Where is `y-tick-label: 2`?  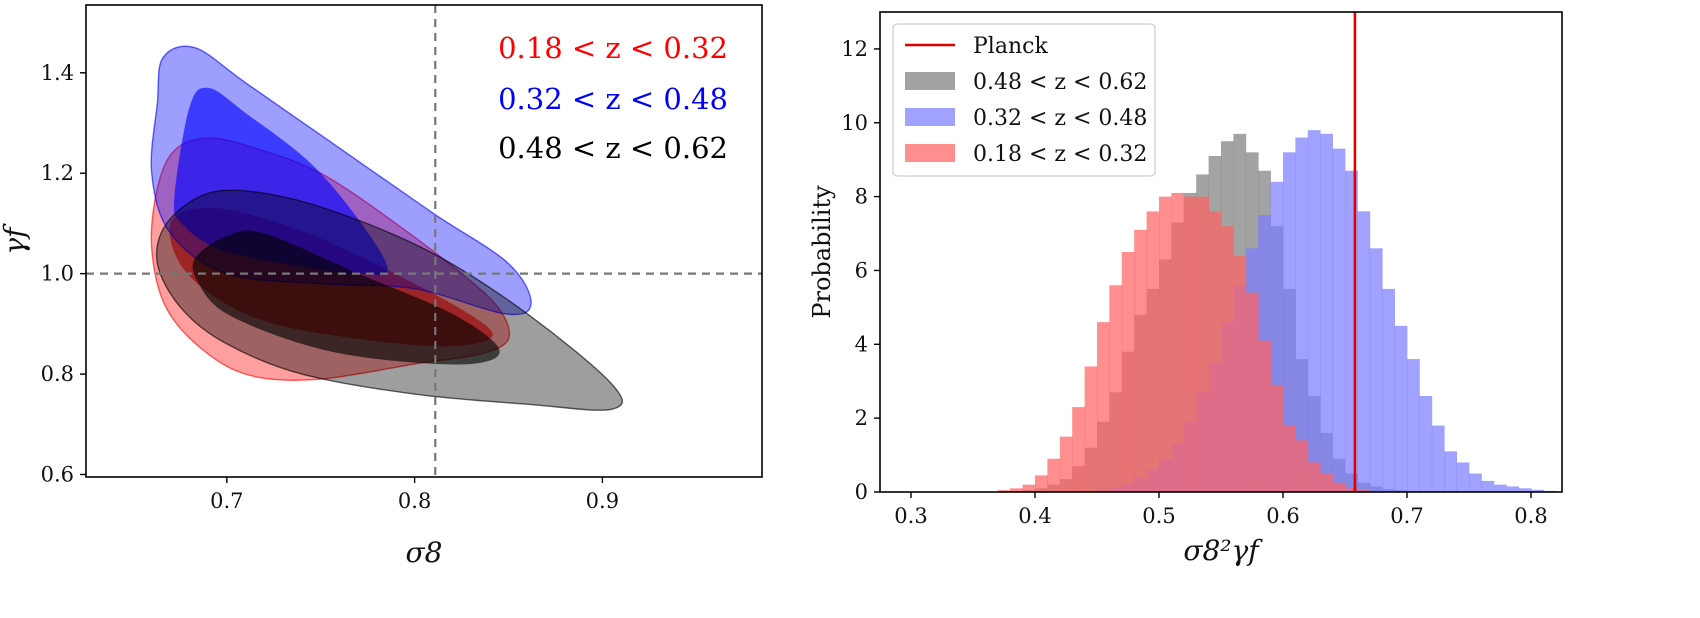
y-tick-label: 2 is located at coordinates (861, 418).